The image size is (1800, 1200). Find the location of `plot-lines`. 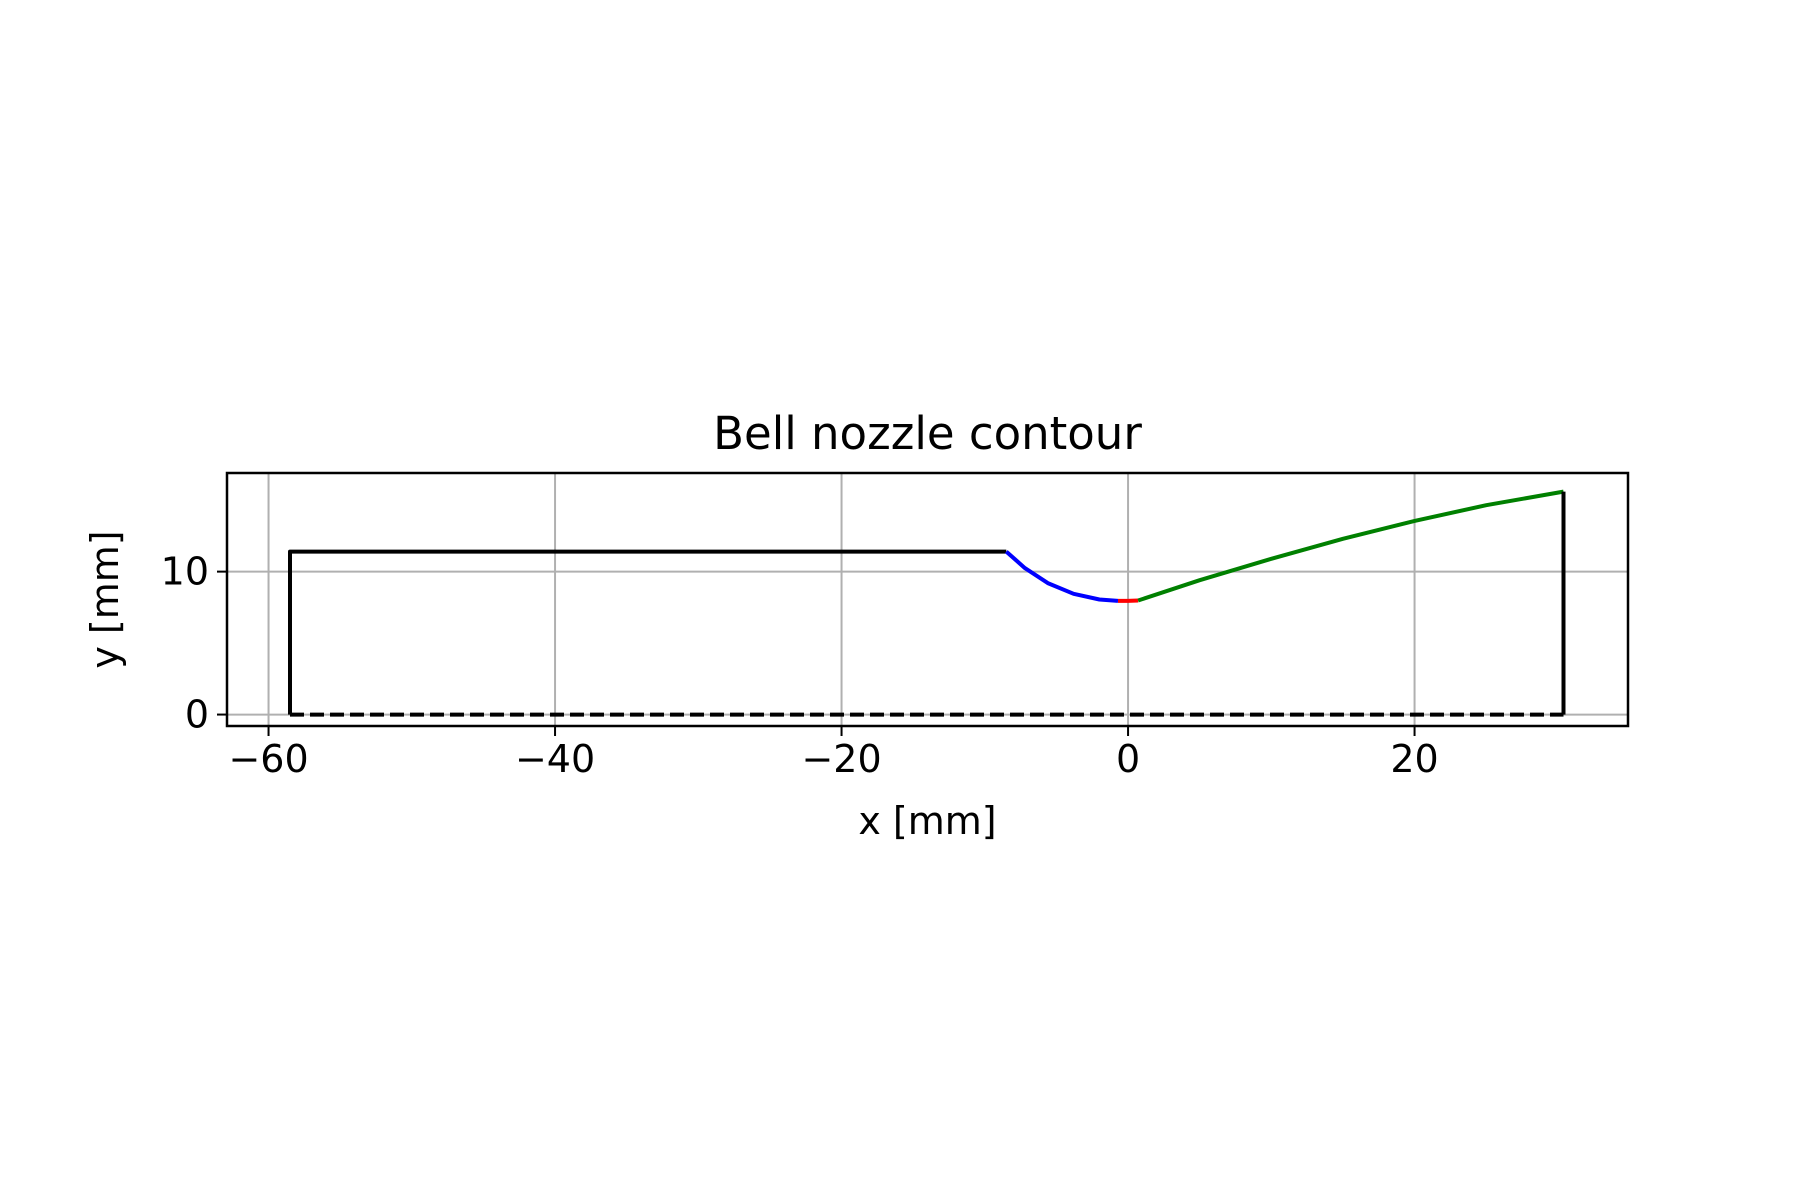

plot-lines is located at coordinates (927, 603).